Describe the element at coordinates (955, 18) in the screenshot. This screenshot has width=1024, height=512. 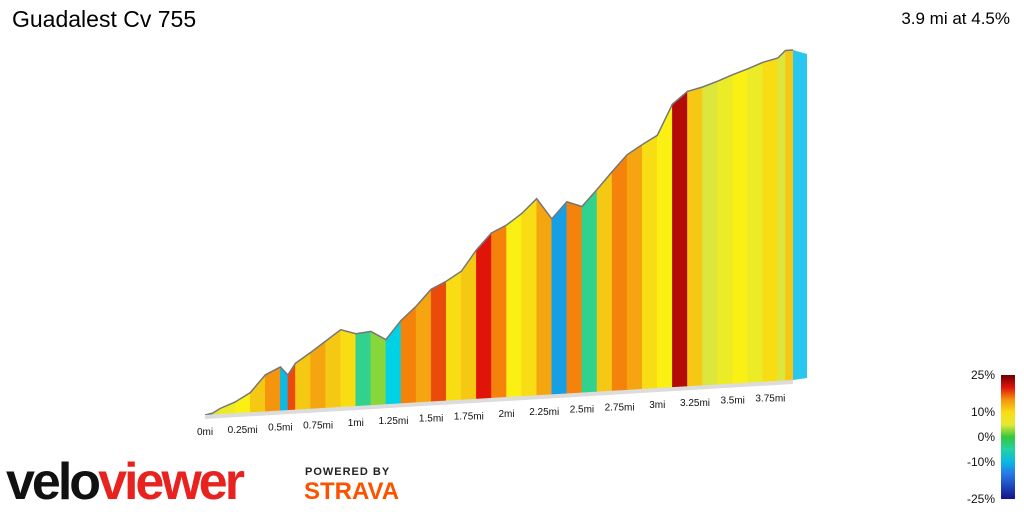
I see `segment-summary: 3.9 mi at 4.5%` at that location.